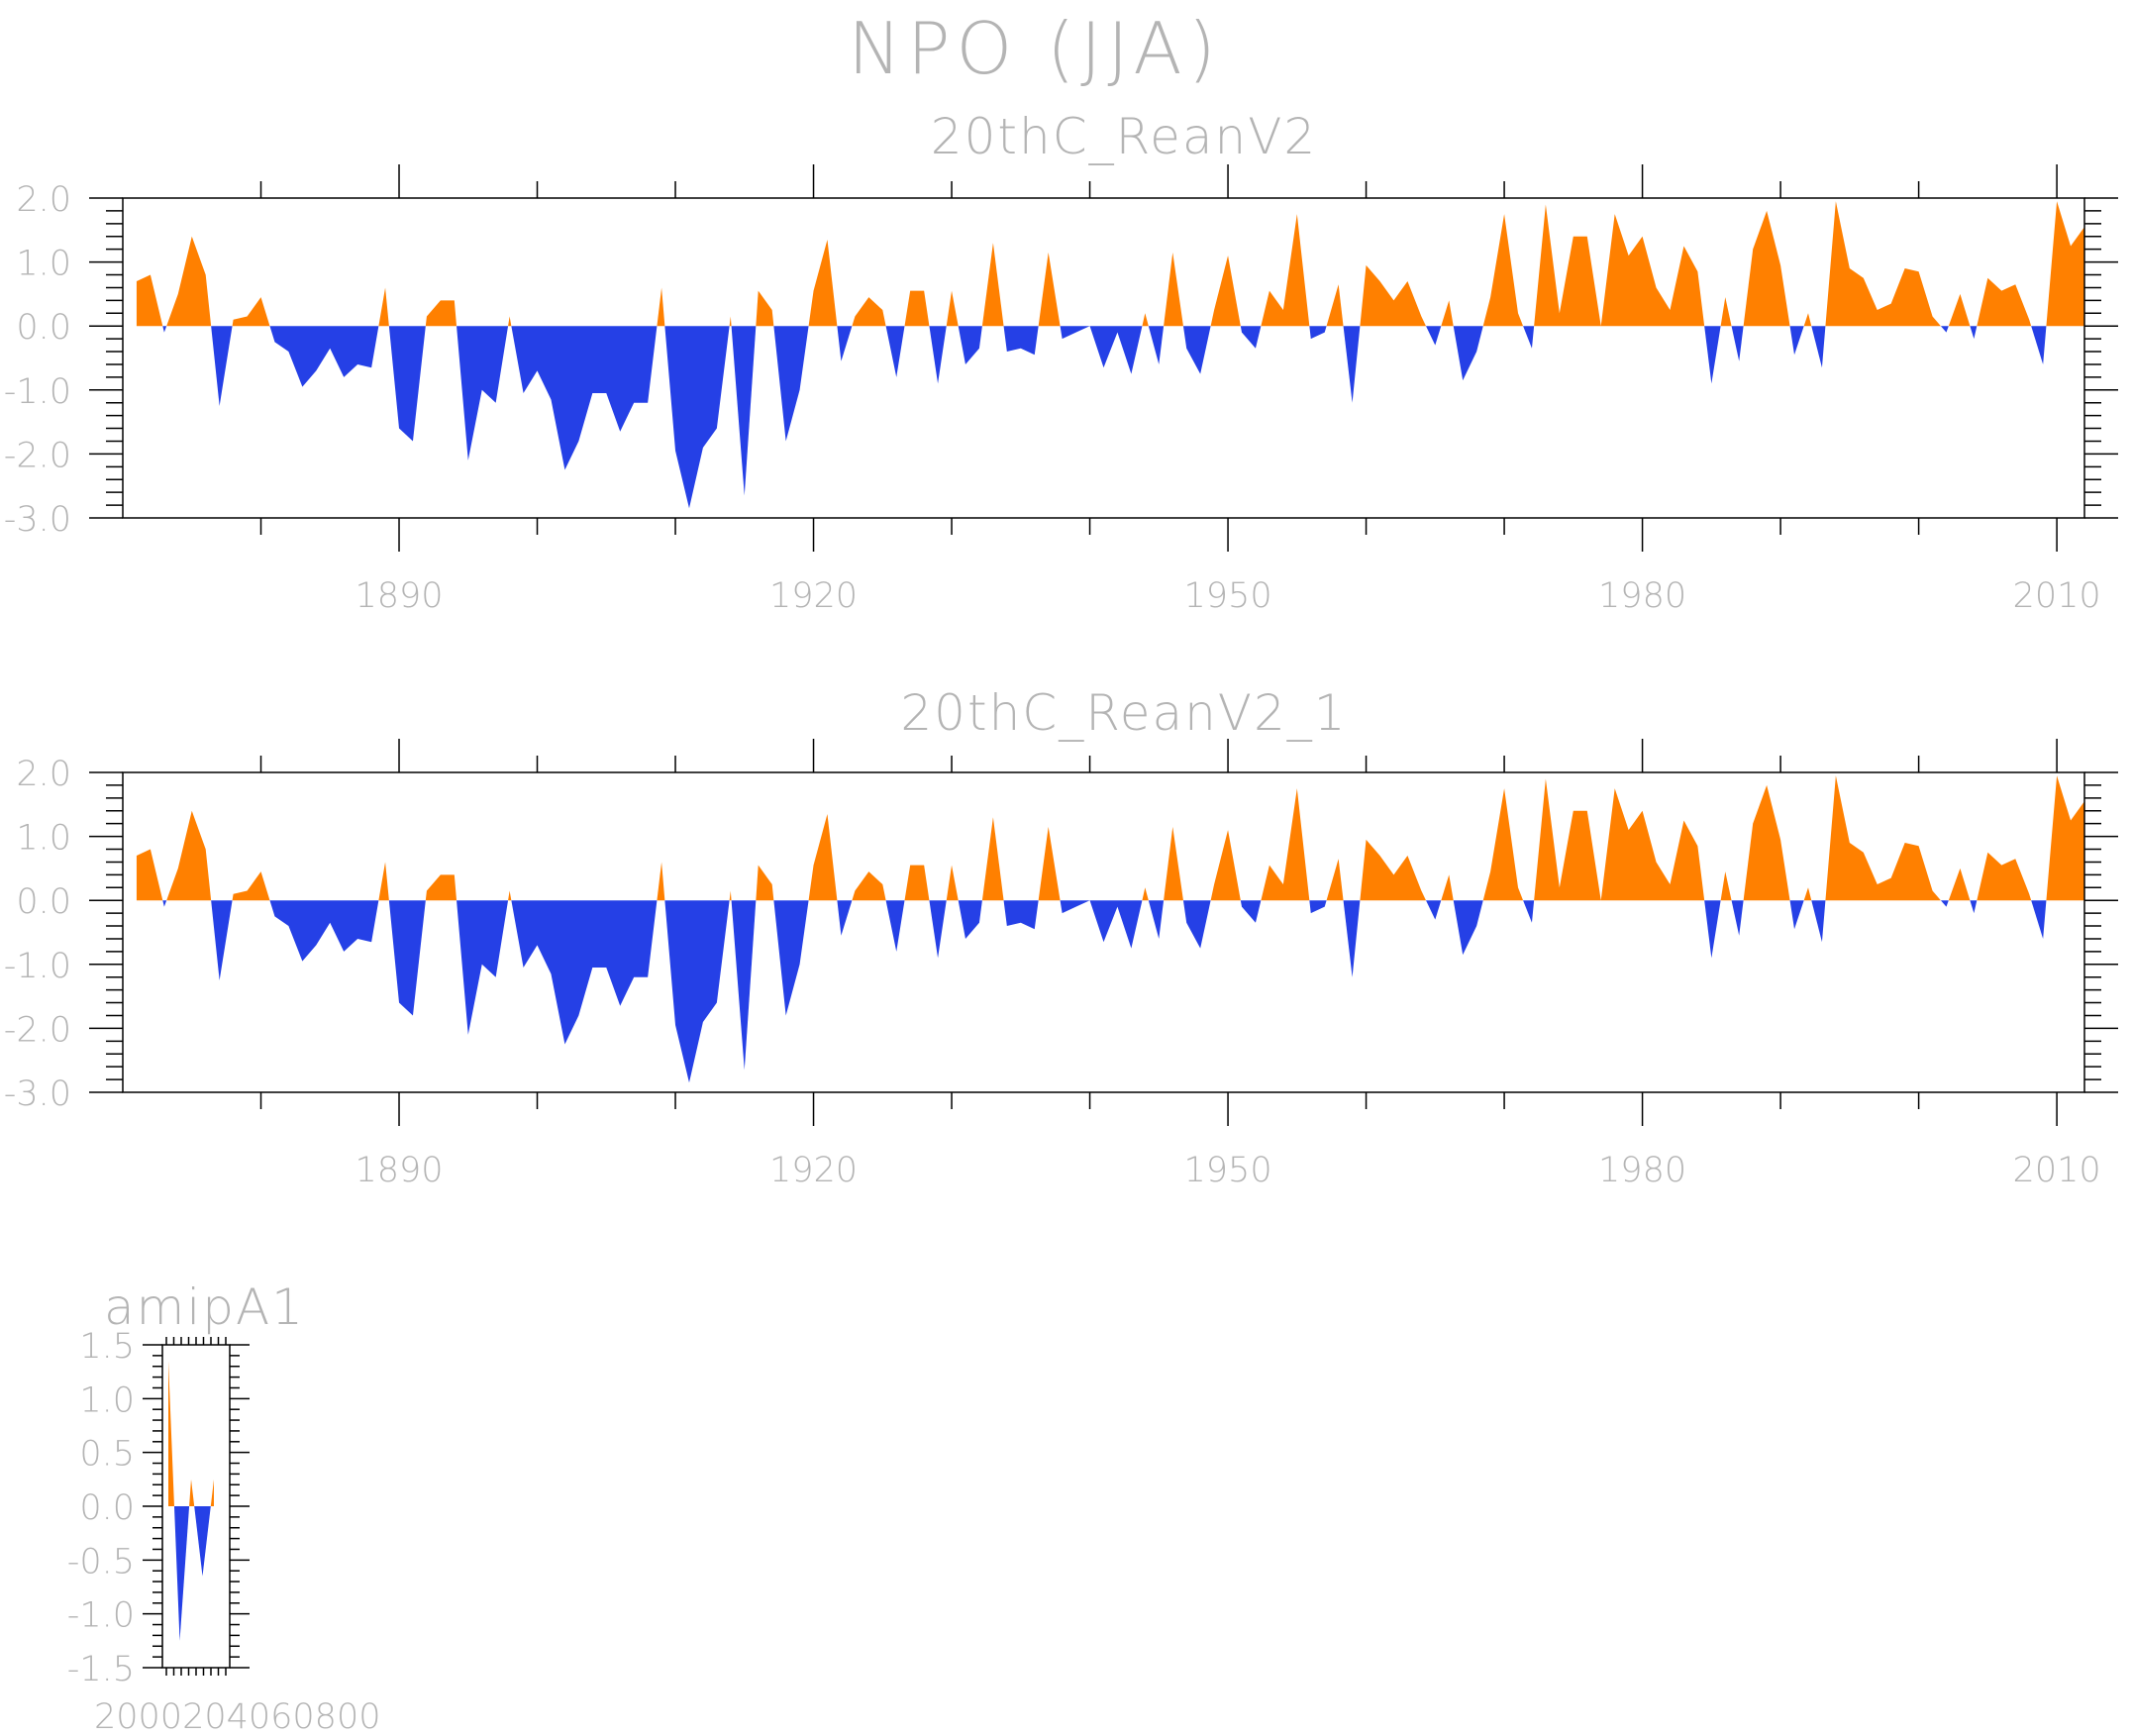  I want to click on x-tick-label: 1890, so click(399, 596).